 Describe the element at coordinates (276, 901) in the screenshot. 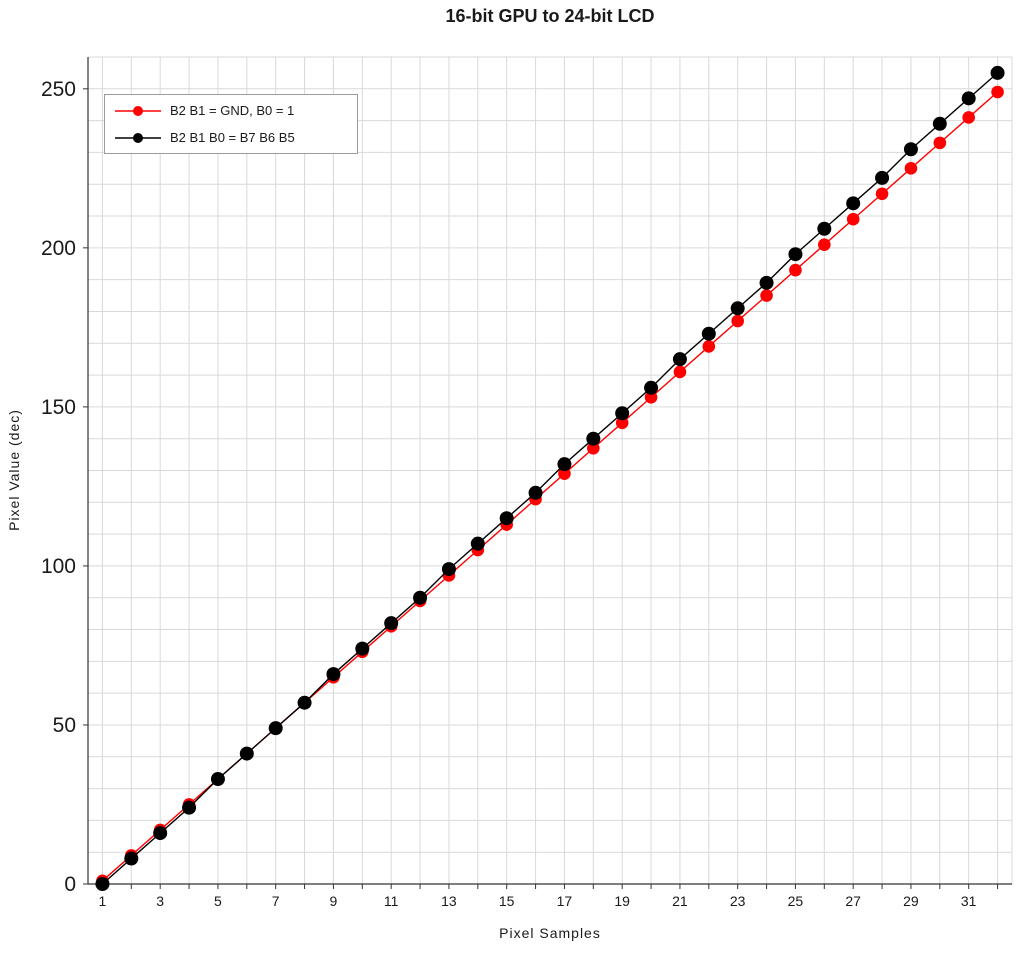

I see `svg-text: 7` at that location.